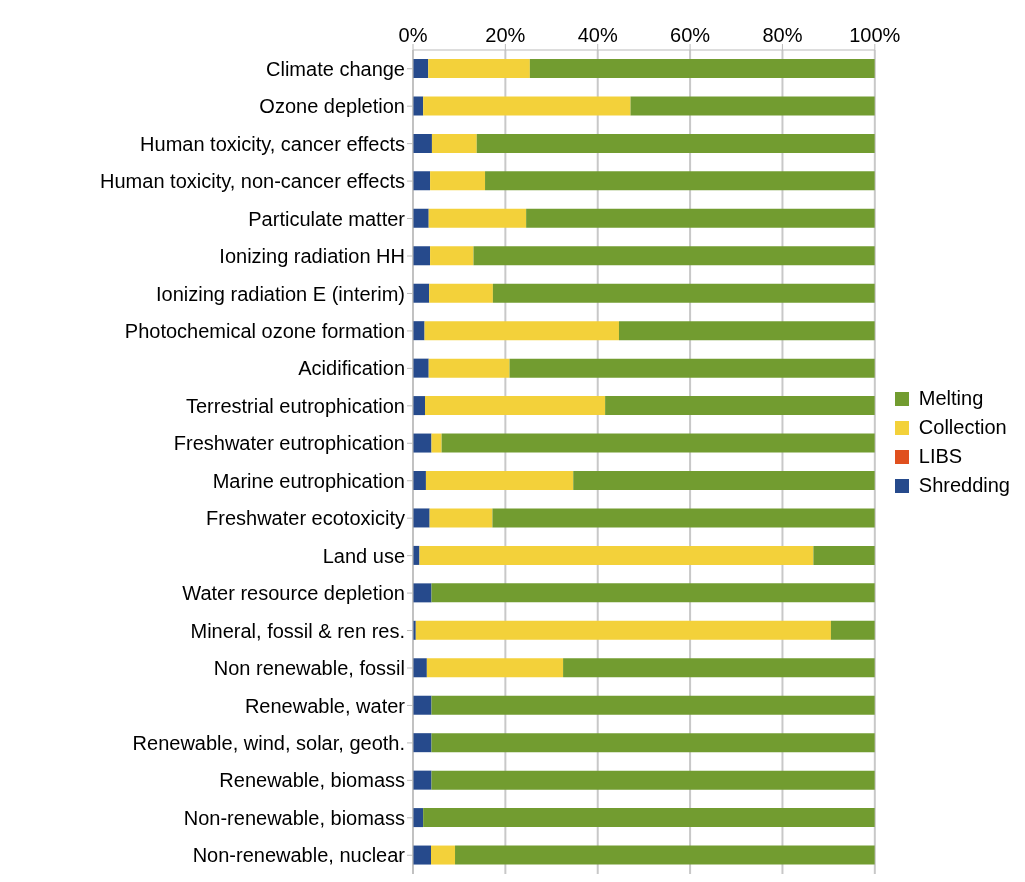 This screenshot has width=1025, height=882. What do you see at coordinates (940, 456) in the screenshot?
I see `legend-label: LIBS` at bounding box center [940, 456].